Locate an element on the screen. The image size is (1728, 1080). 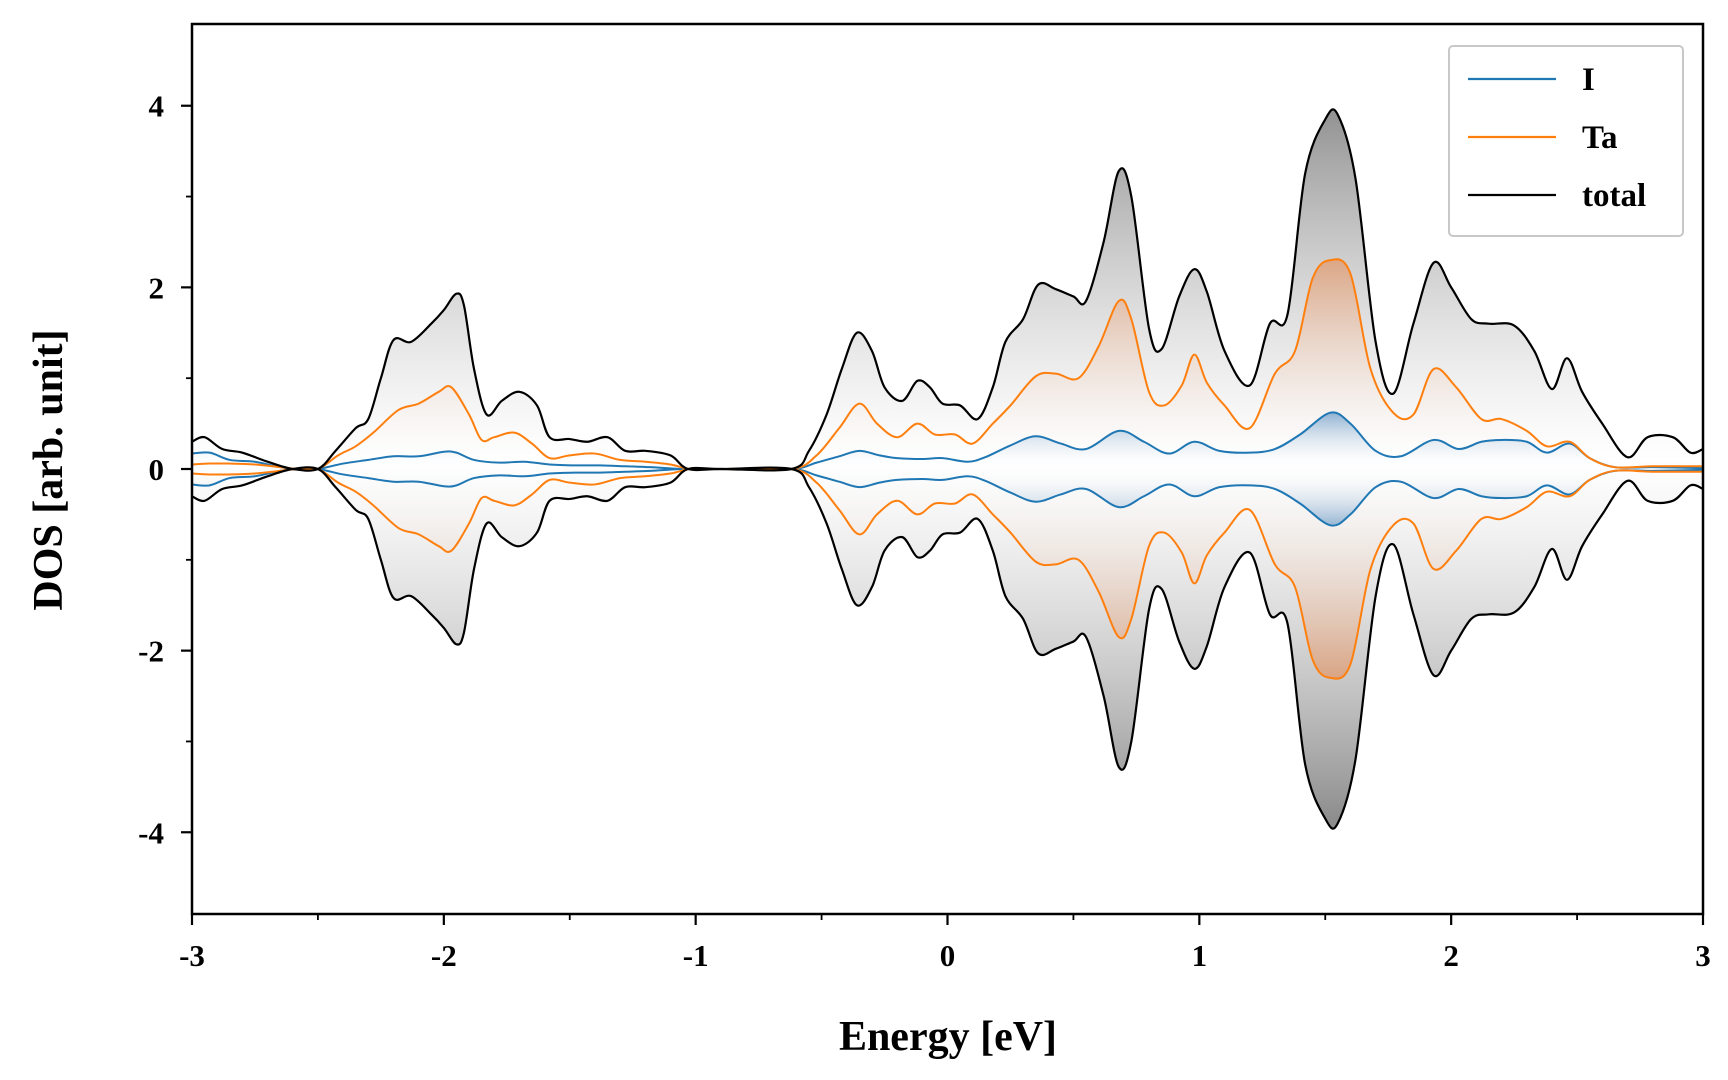
legend-box is located at coordinates (1566, 141).